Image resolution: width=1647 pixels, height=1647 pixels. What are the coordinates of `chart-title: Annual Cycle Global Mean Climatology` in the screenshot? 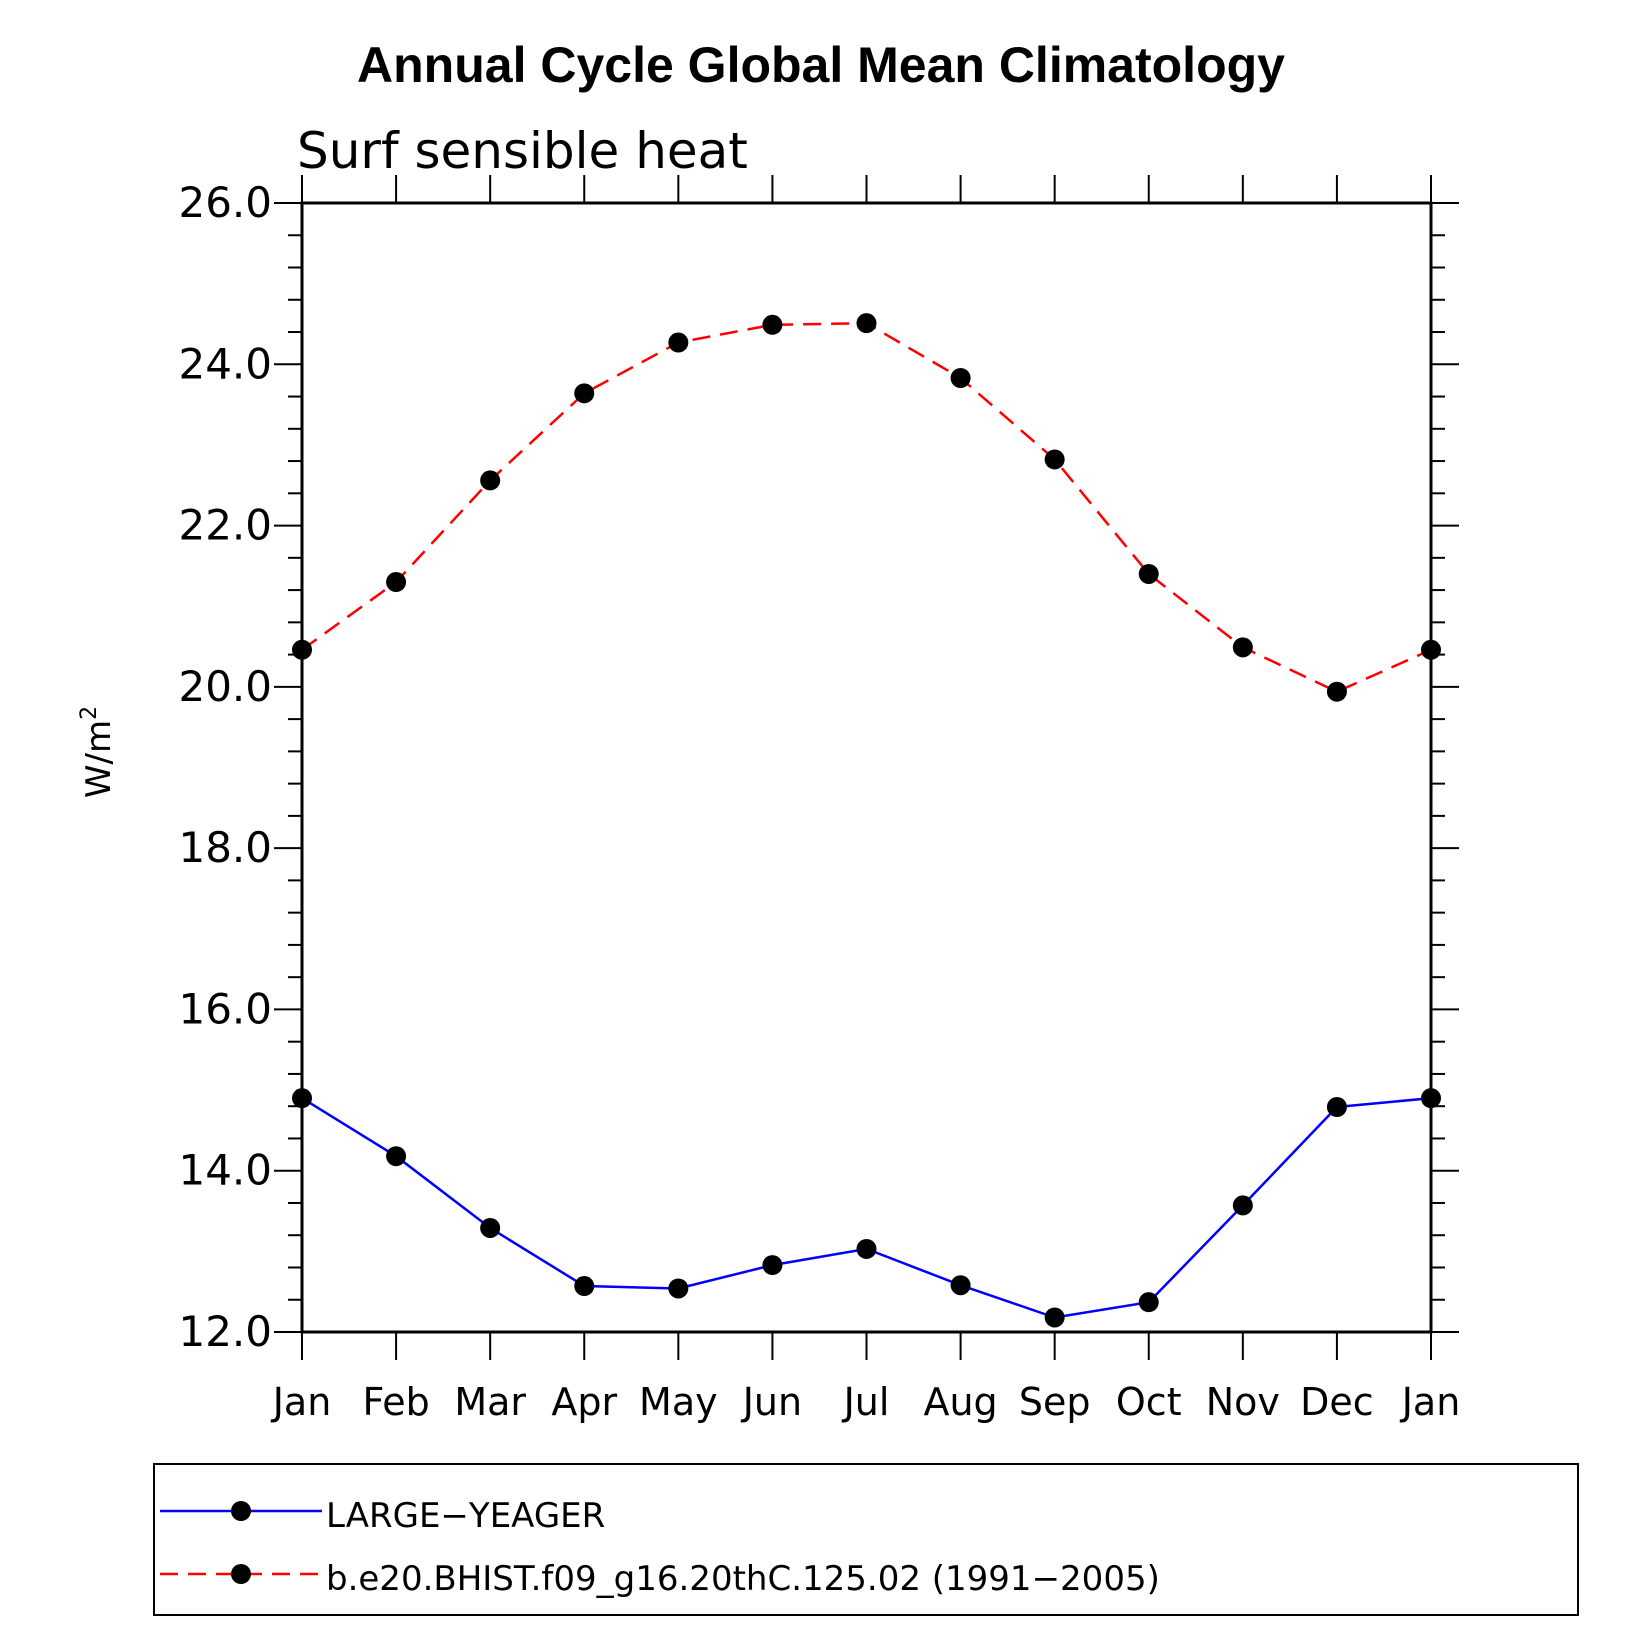 It's located at (821, 65).